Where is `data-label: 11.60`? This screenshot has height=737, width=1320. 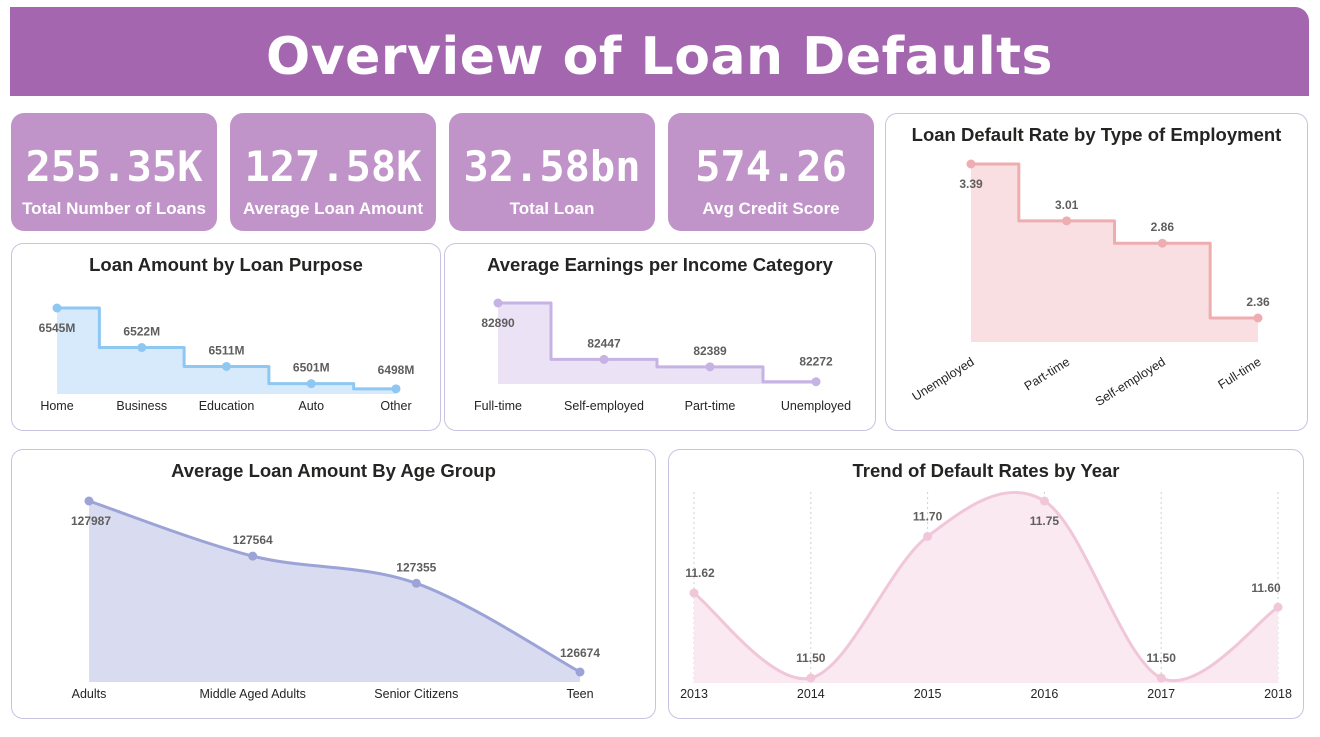
data-label: 11.60 is located at coordinates (1266, 588).